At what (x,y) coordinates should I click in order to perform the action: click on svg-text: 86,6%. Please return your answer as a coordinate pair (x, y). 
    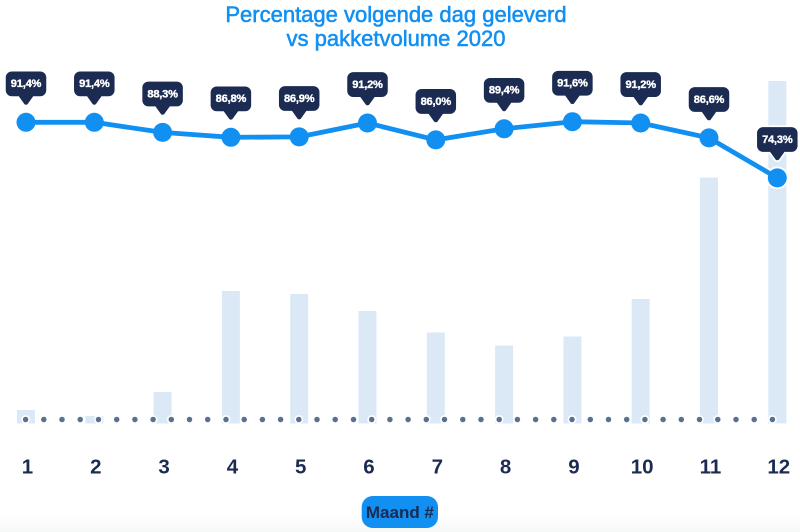
    Looking at the image, I should click on (709, 100).